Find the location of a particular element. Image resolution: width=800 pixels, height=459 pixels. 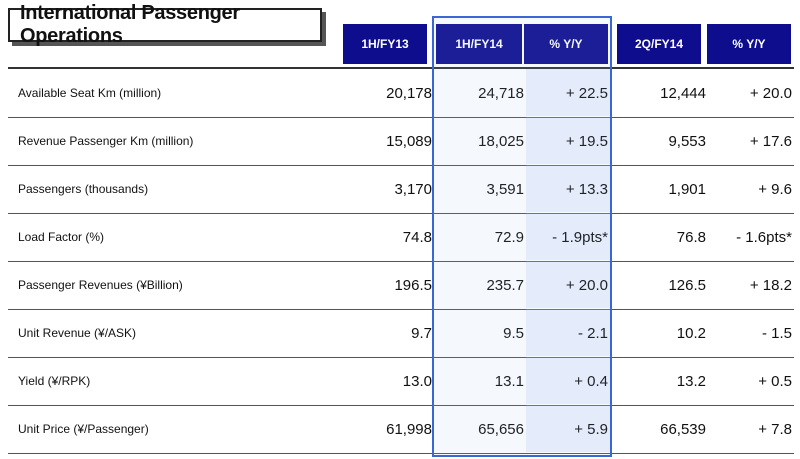

value-yy-2q: + 0.5 is located at coordinates (775, 381).